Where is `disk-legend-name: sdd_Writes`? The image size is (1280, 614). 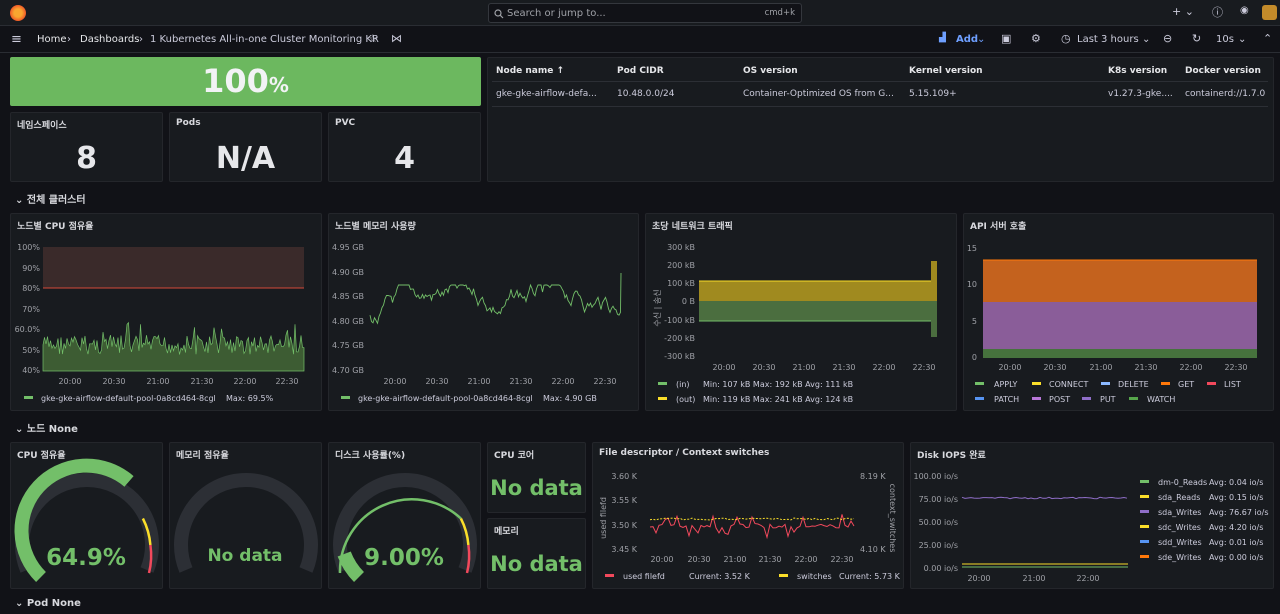 disk-legend-name: sdd_Writes is located at coordinates (1180, 542).